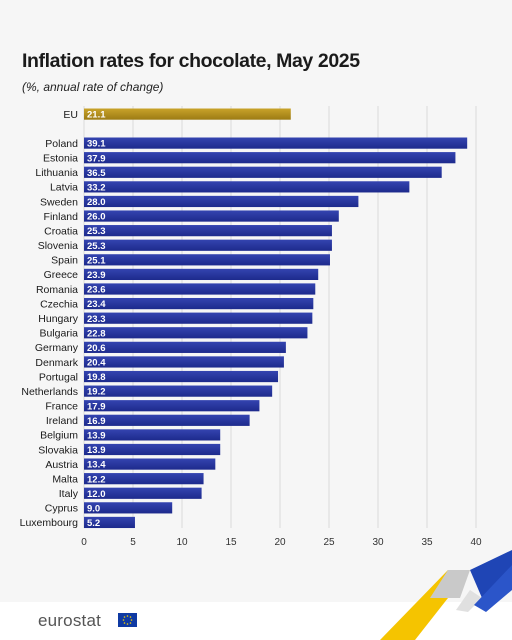  Describe the element at coordinates (57, 290) in the screenshot. I see `category-label: Romania` at that location.